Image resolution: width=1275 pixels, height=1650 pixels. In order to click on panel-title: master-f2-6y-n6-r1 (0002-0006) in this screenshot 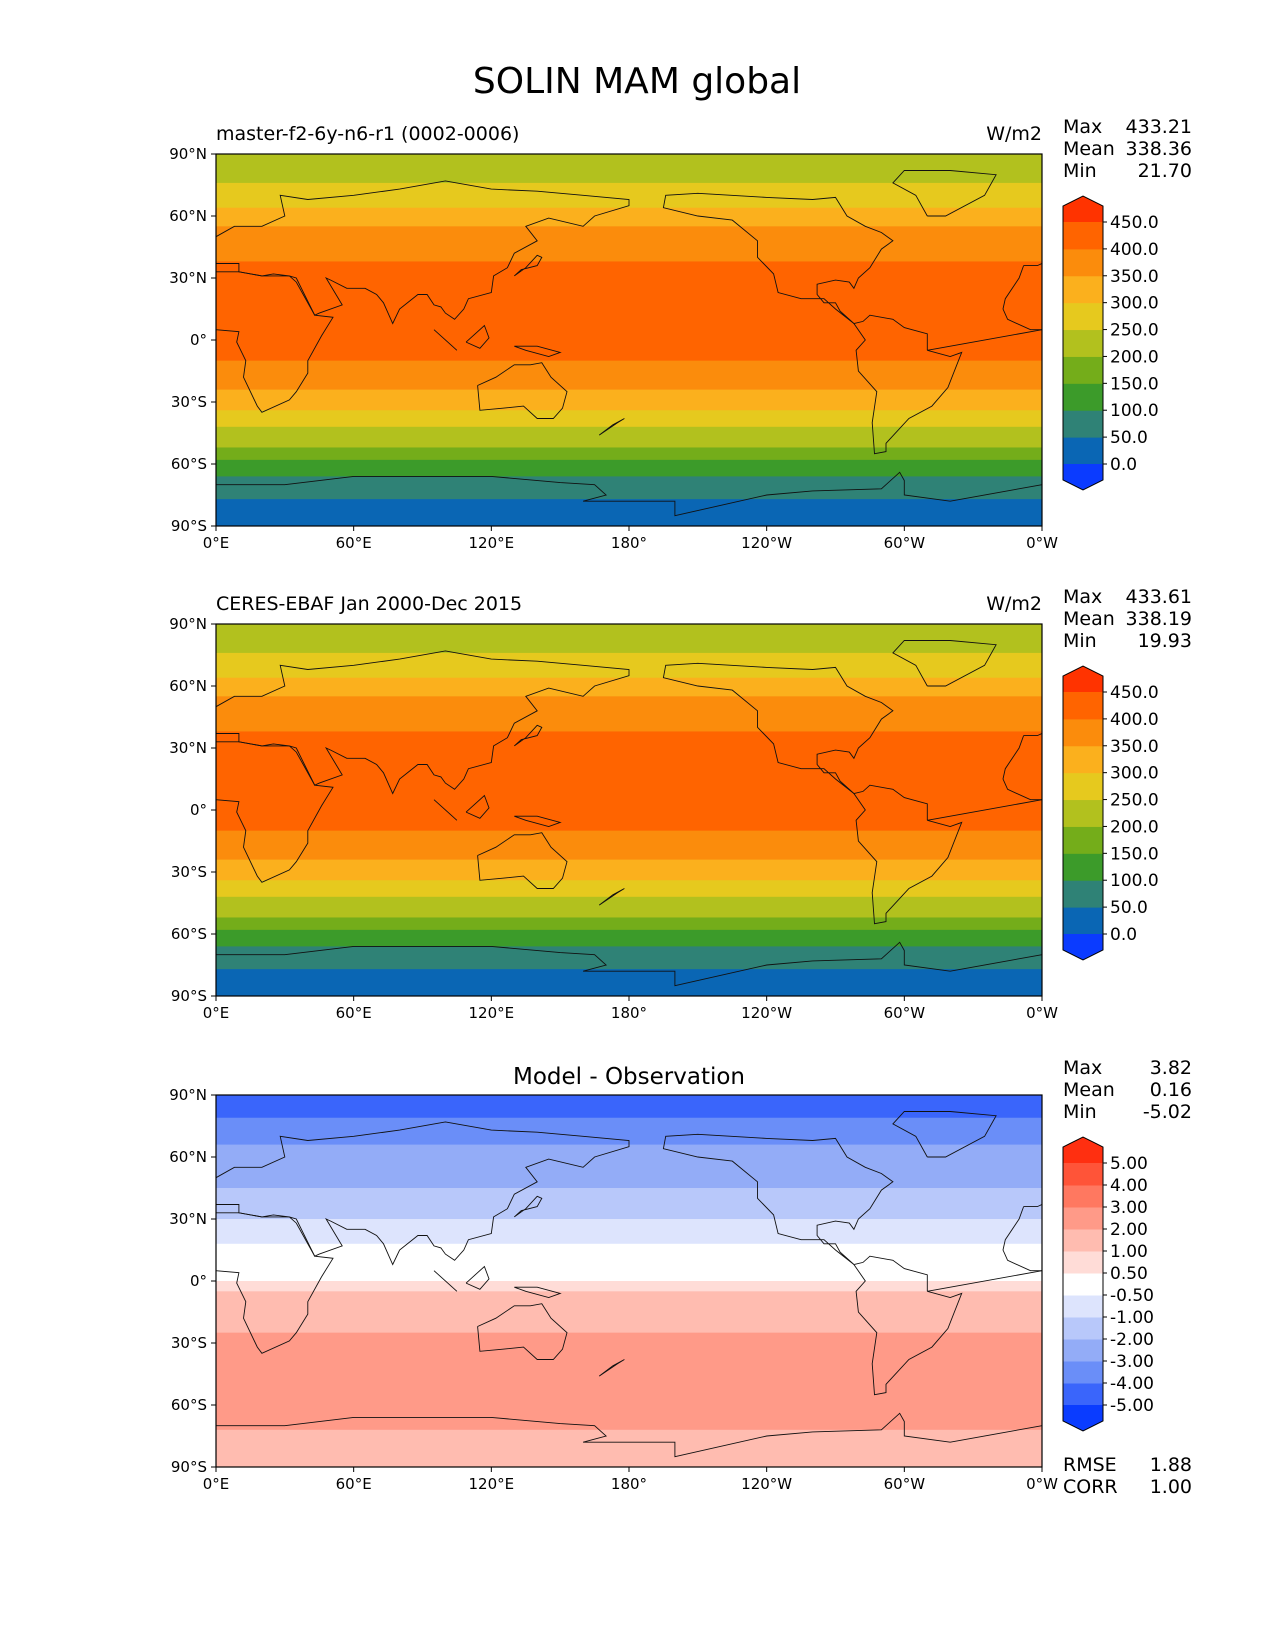, I will do `click(367, 134)`.